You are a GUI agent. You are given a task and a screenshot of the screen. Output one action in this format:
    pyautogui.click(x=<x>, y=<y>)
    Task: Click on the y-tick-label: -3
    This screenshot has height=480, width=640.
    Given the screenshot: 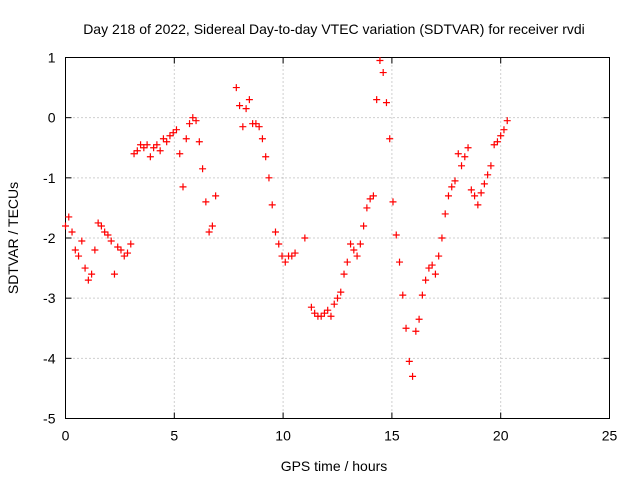 What is the action you would take?
    pyautogui.click(x=49, y=298)
    